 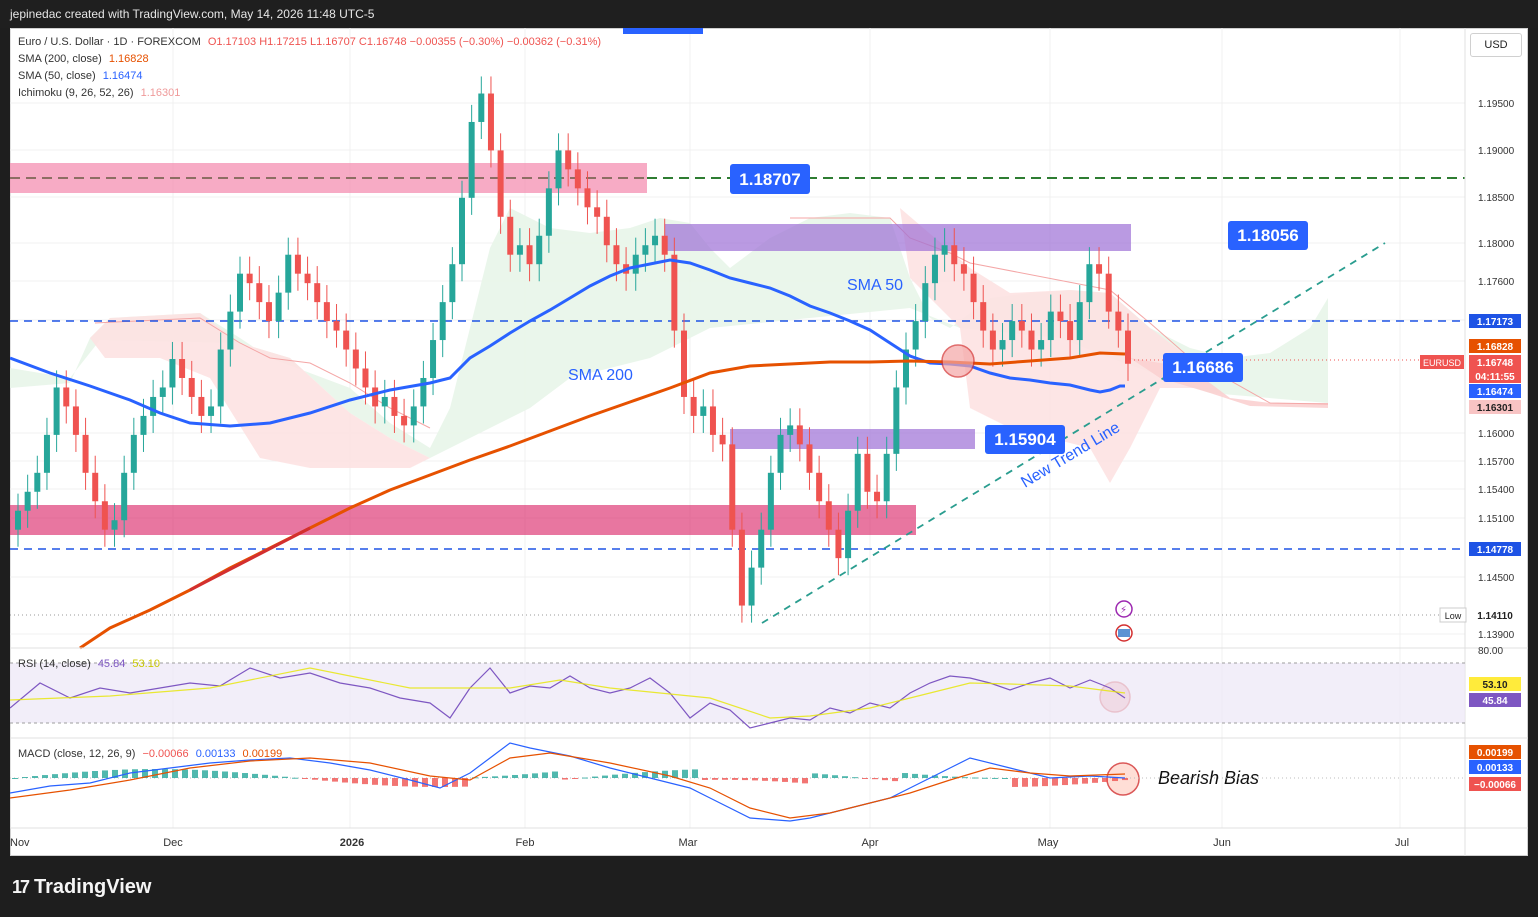 What do you see at coordinates (1495, 550) in the screenshot?
I see `svg-text: 1.14778` at bounding box center [1495, 550].